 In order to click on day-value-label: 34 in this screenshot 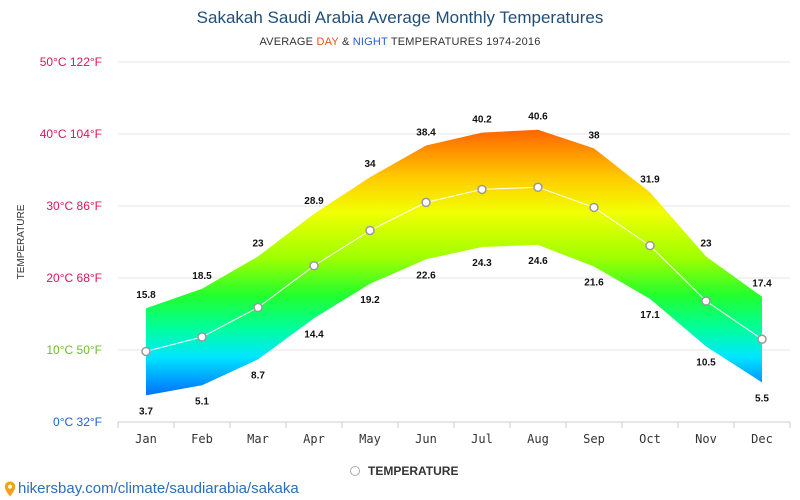, I will do `click(370, 164)`.